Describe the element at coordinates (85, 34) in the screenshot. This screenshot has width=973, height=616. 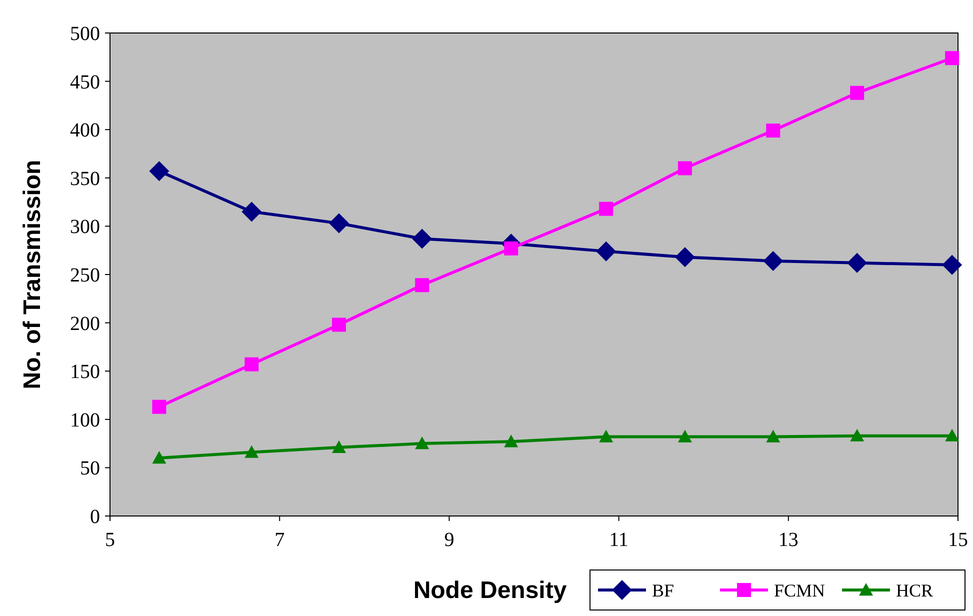
I see `y-tick-label: 500` at that location.